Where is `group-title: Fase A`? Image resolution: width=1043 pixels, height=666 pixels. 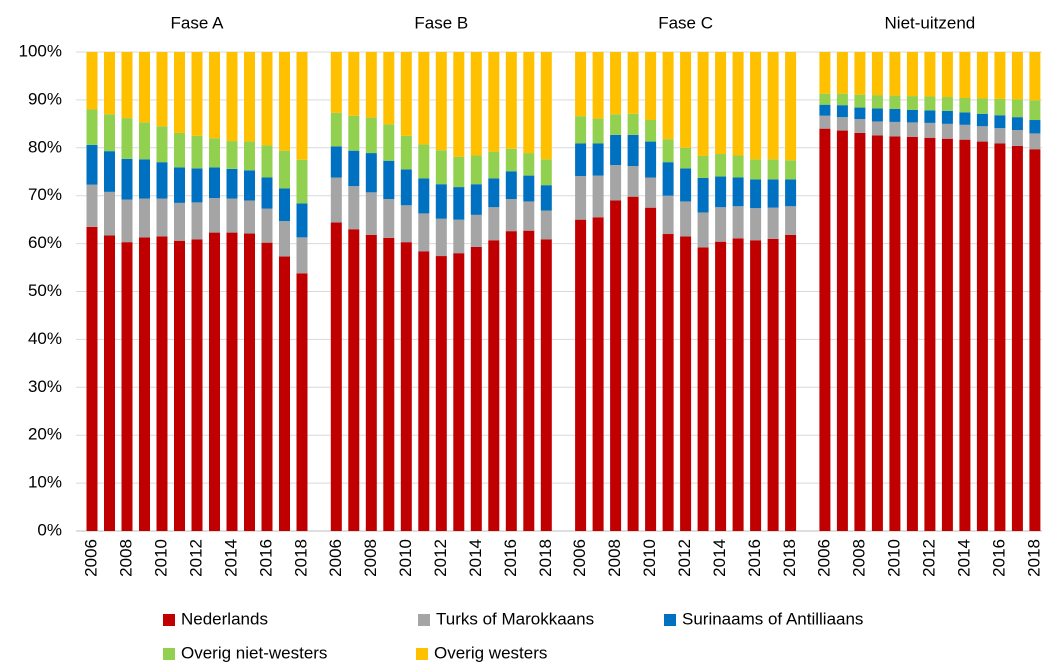
group-title: Fase A is located at coordinates (198, 22).